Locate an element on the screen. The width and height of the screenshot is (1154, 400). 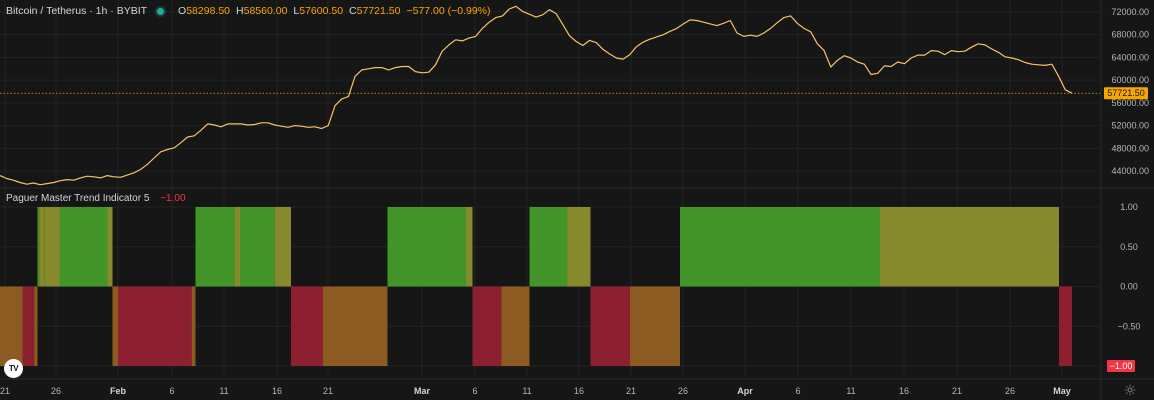
indicator-value-badge is located at coordinates (1121, 366).